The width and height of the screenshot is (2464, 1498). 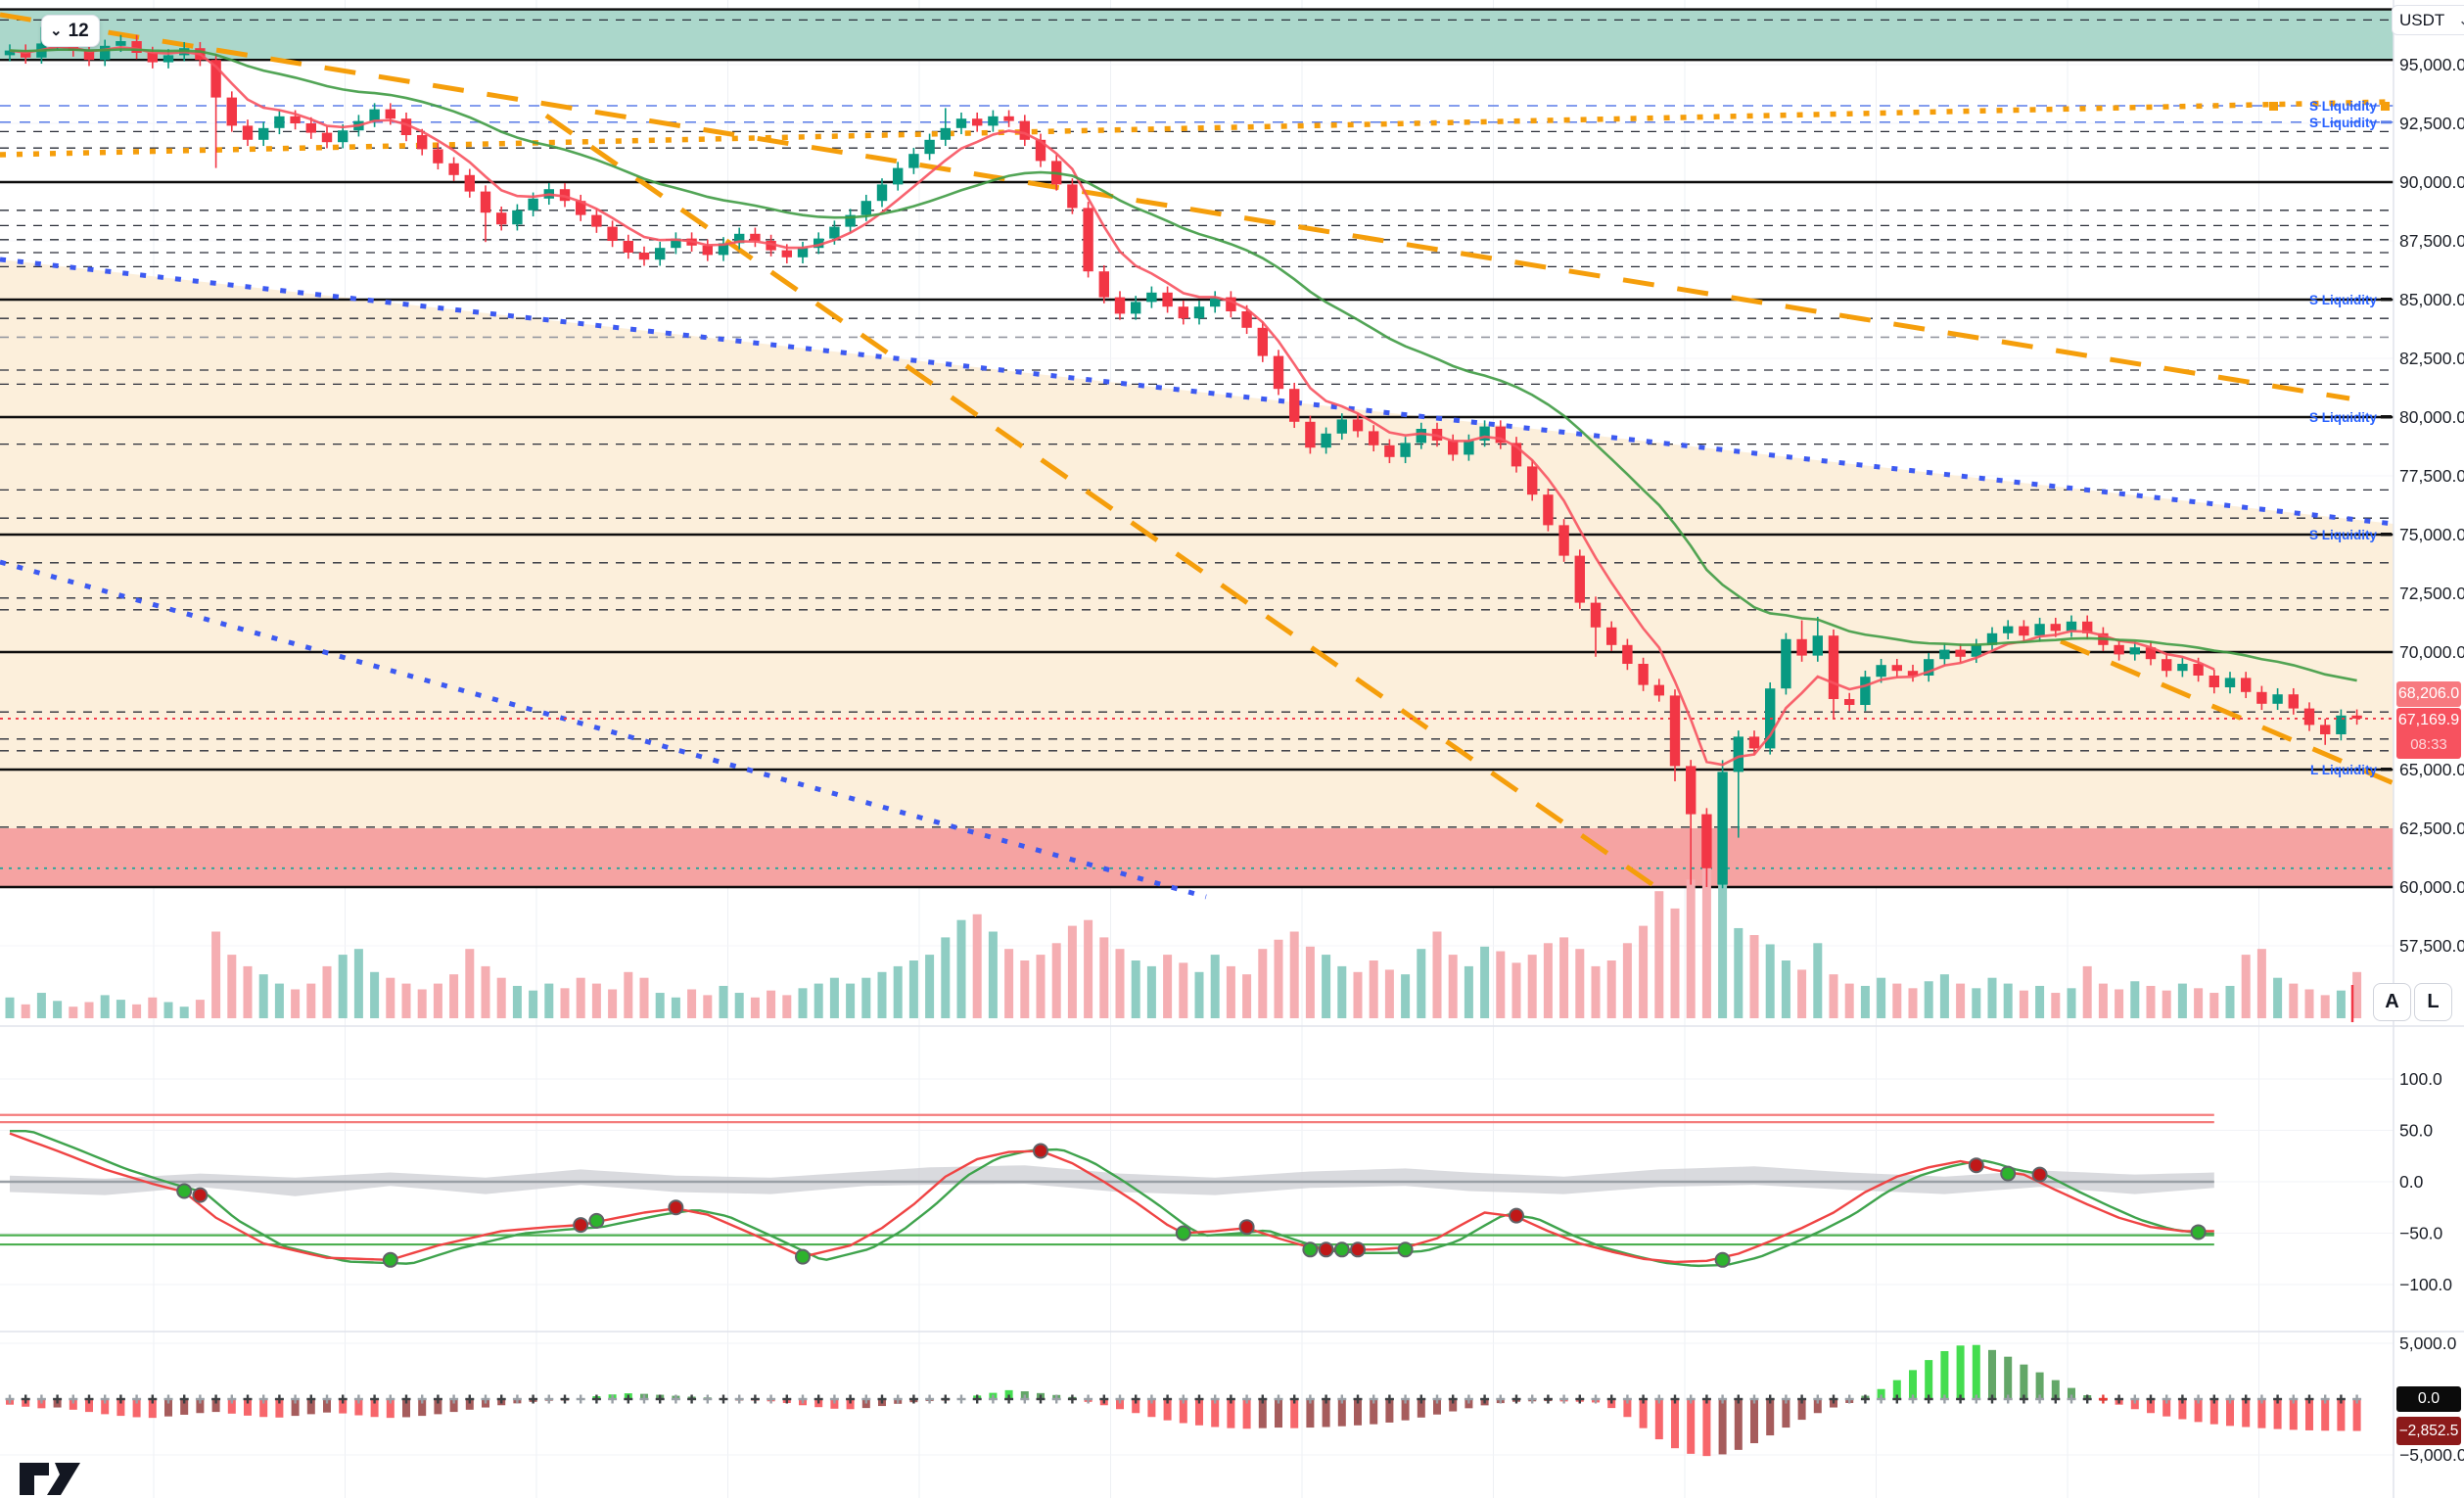 I want to click on log-scale-button: L, so click(x=2433, y=1002).